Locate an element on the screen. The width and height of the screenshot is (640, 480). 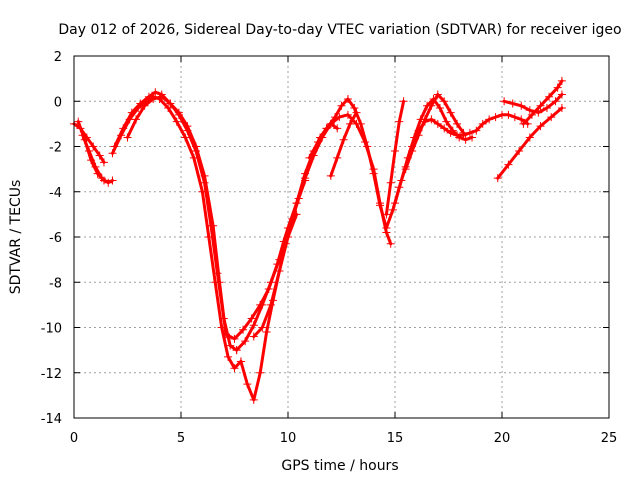
x-tick-label: 15 is located at coordinates (395, 438).